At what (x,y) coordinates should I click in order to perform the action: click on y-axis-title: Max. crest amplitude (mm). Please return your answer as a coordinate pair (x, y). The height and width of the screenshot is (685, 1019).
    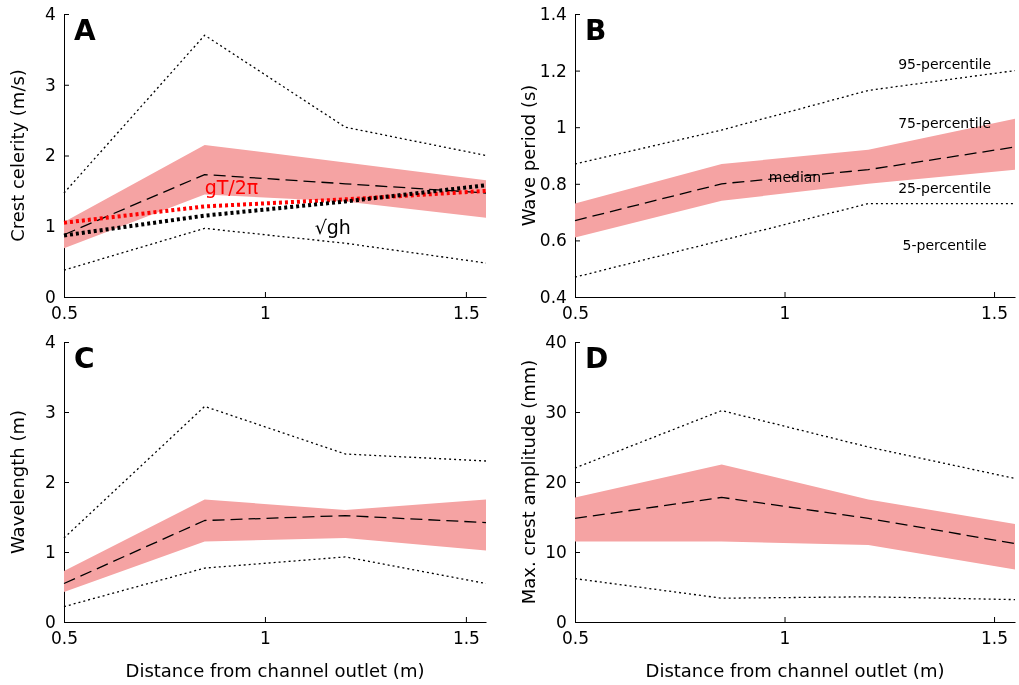
    Looking at the image, I should click on (528, 482).